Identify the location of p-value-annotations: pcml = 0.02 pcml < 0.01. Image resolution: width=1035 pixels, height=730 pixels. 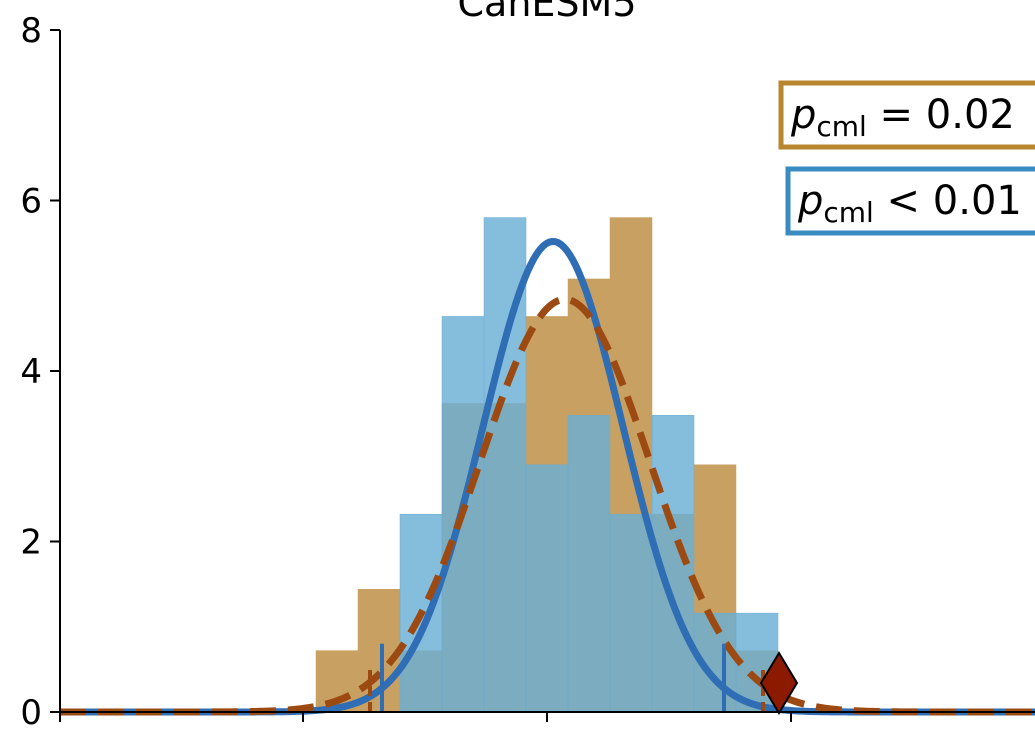
(906, 158).